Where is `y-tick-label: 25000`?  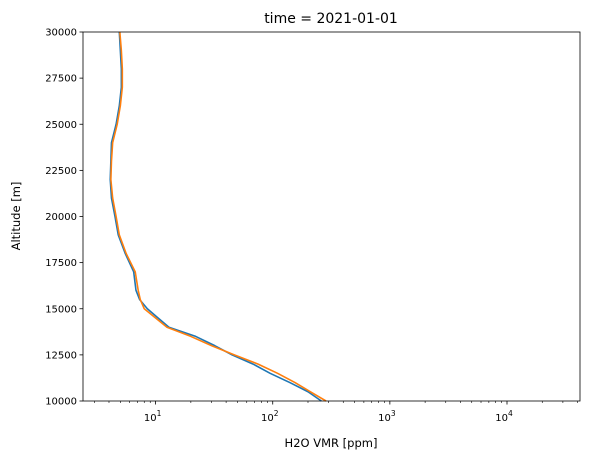
y-tick-label: 25000 is located at coordinates (61, 125).